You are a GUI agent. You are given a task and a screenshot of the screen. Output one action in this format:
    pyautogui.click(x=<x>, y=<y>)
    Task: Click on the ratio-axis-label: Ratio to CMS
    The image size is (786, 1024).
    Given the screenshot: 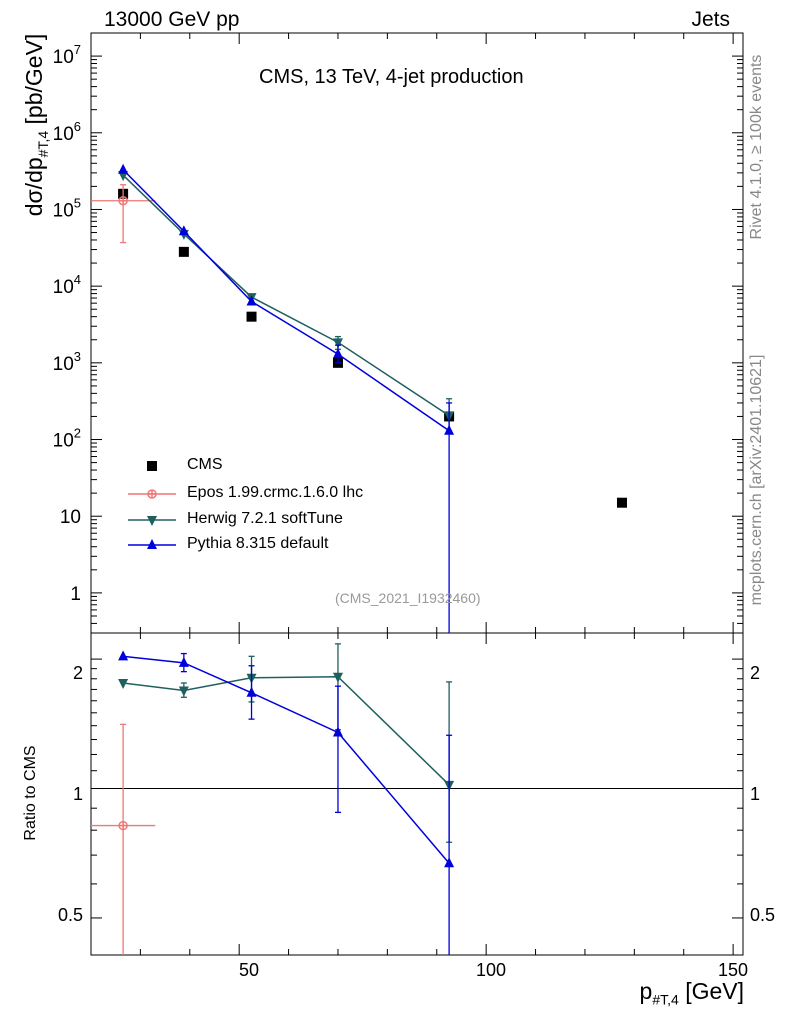 What is the action you would take?
    pyautogui.click(x=30, y=793)
    